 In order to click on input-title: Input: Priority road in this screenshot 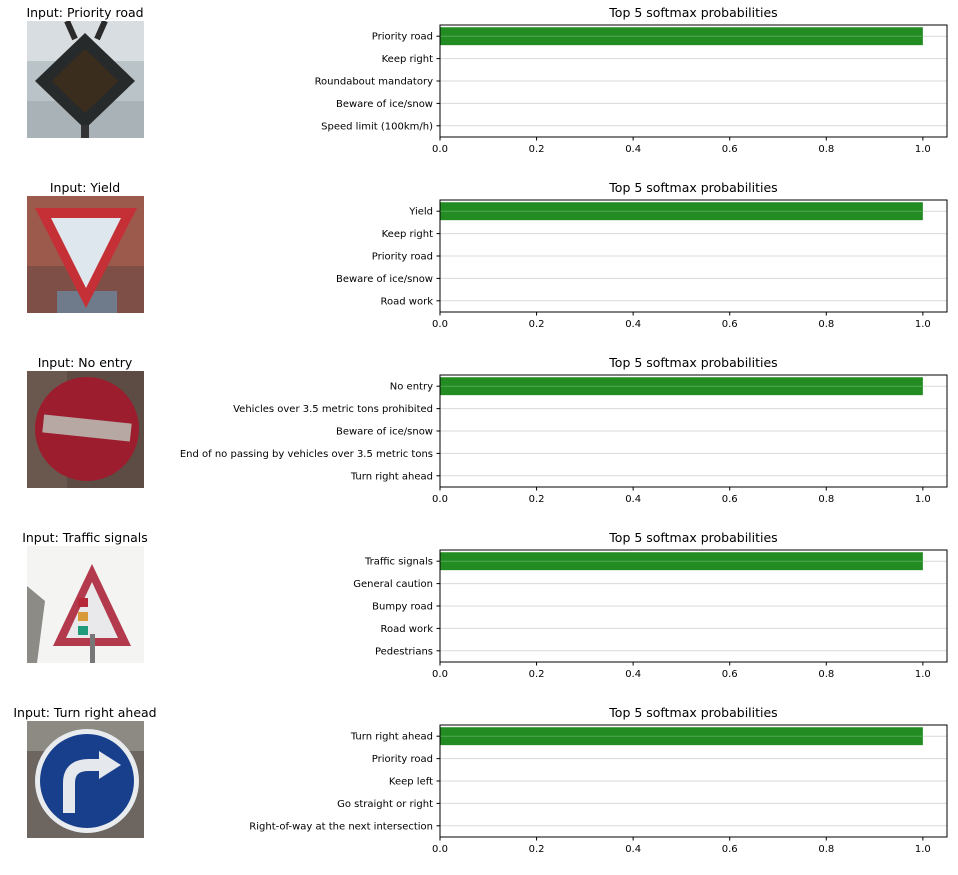, I will do `click(85, 12)`.